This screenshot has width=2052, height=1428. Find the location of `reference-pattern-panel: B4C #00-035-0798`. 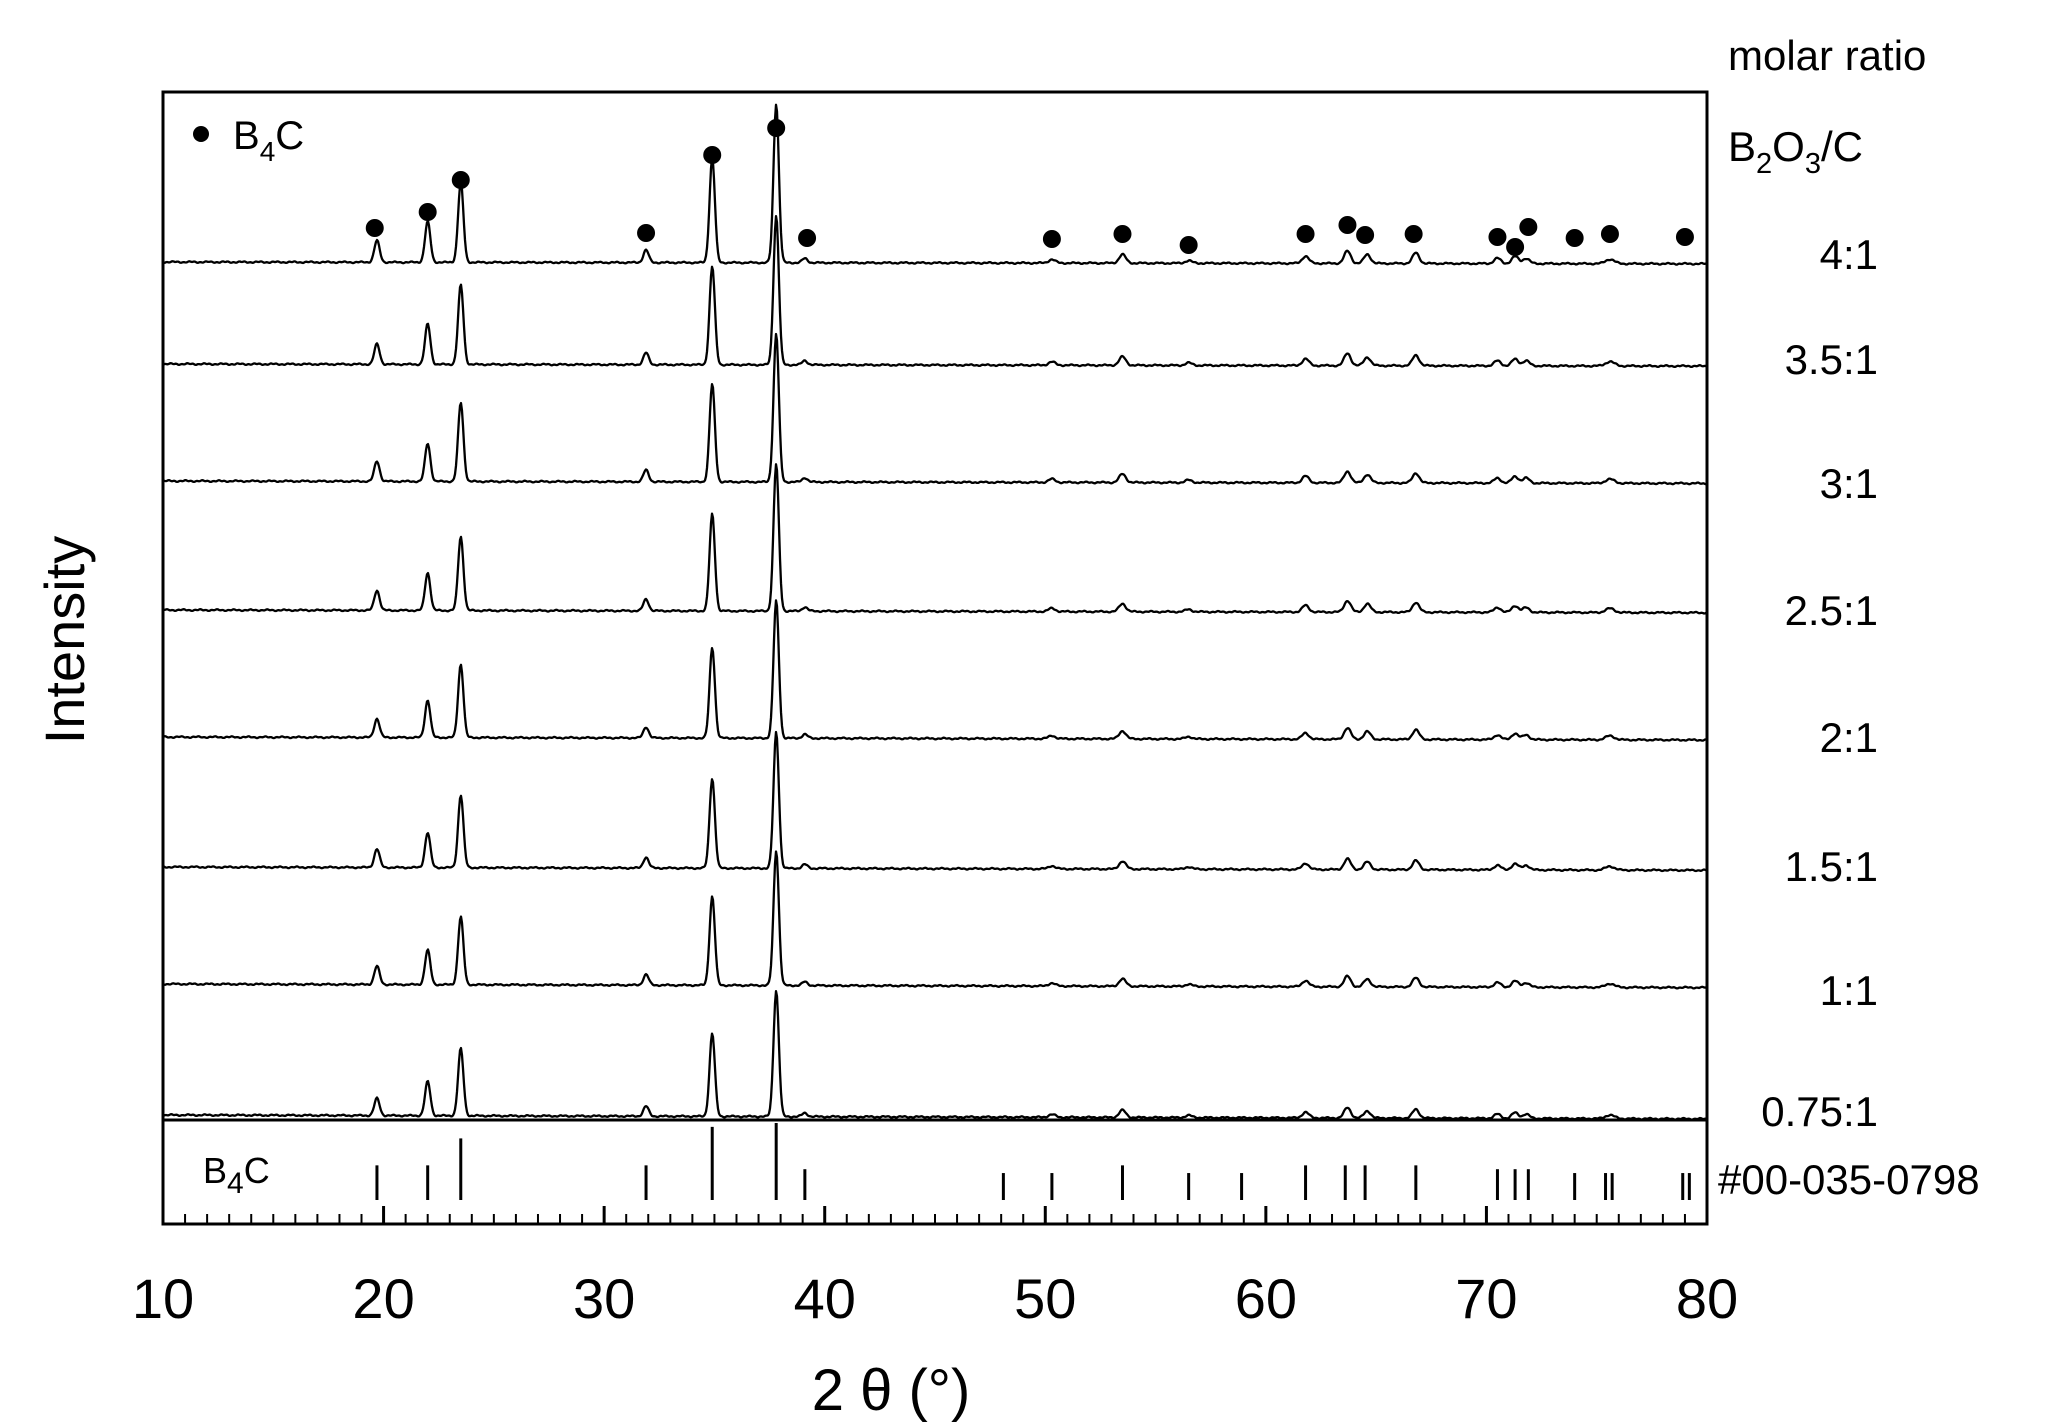

reference-pattern-panel: B4C #00-035-0798 is located at coordinates (1091, 1163).